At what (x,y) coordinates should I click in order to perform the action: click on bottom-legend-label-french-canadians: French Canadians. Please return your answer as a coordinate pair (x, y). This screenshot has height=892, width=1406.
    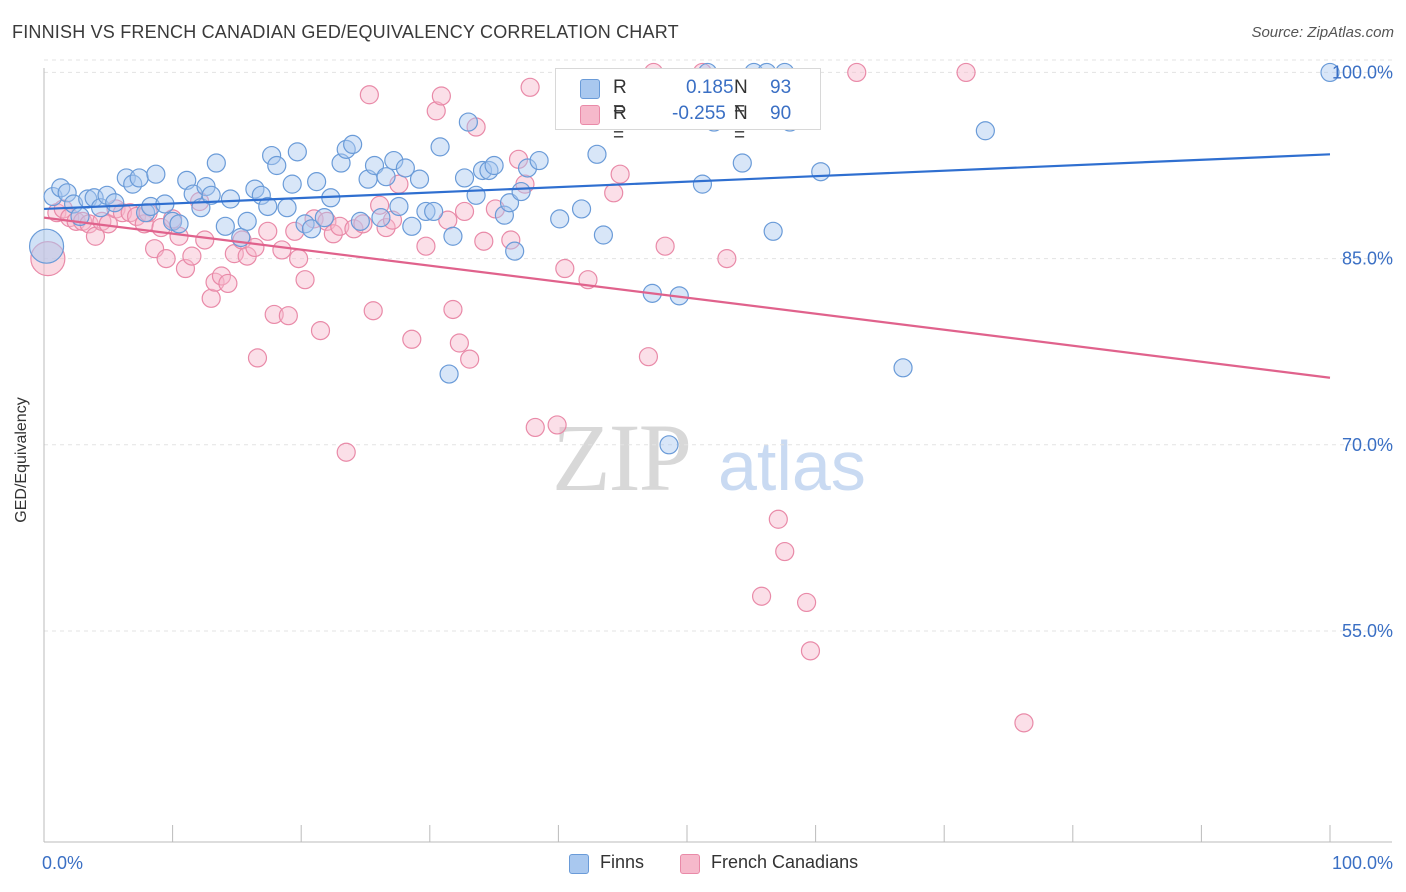
    Looking at the image, I should click on (785, 862).